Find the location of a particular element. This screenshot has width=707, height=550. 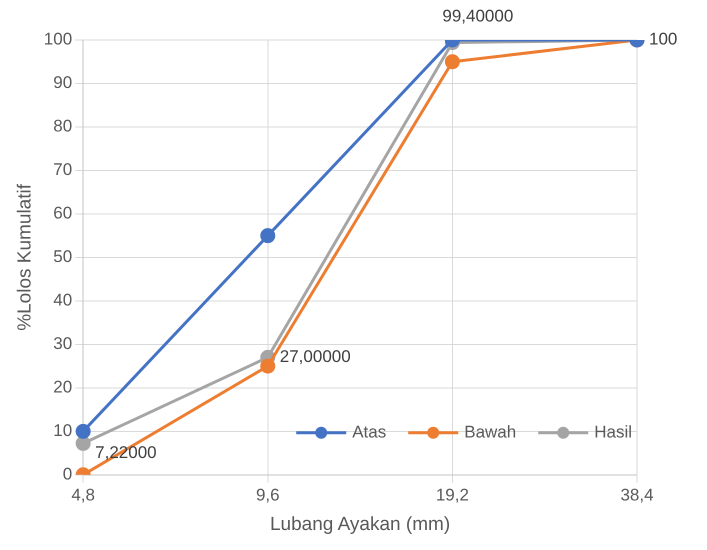

x-tick-label: 38,4 is located at coordinates (637, 495).